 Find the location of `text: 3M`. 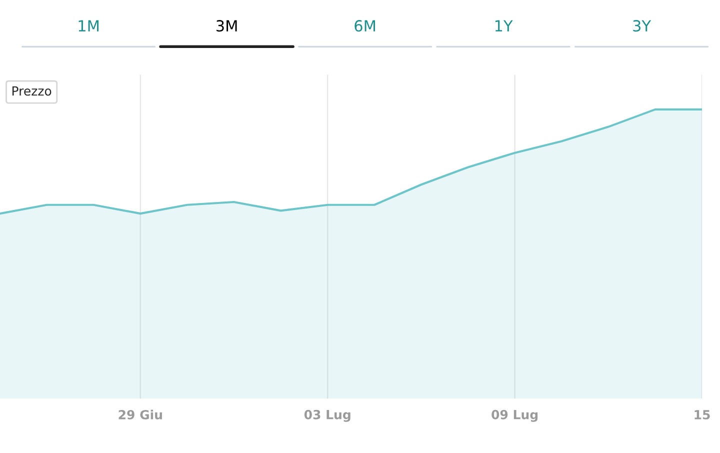

text: 3M is located at coordinates (226, 26).